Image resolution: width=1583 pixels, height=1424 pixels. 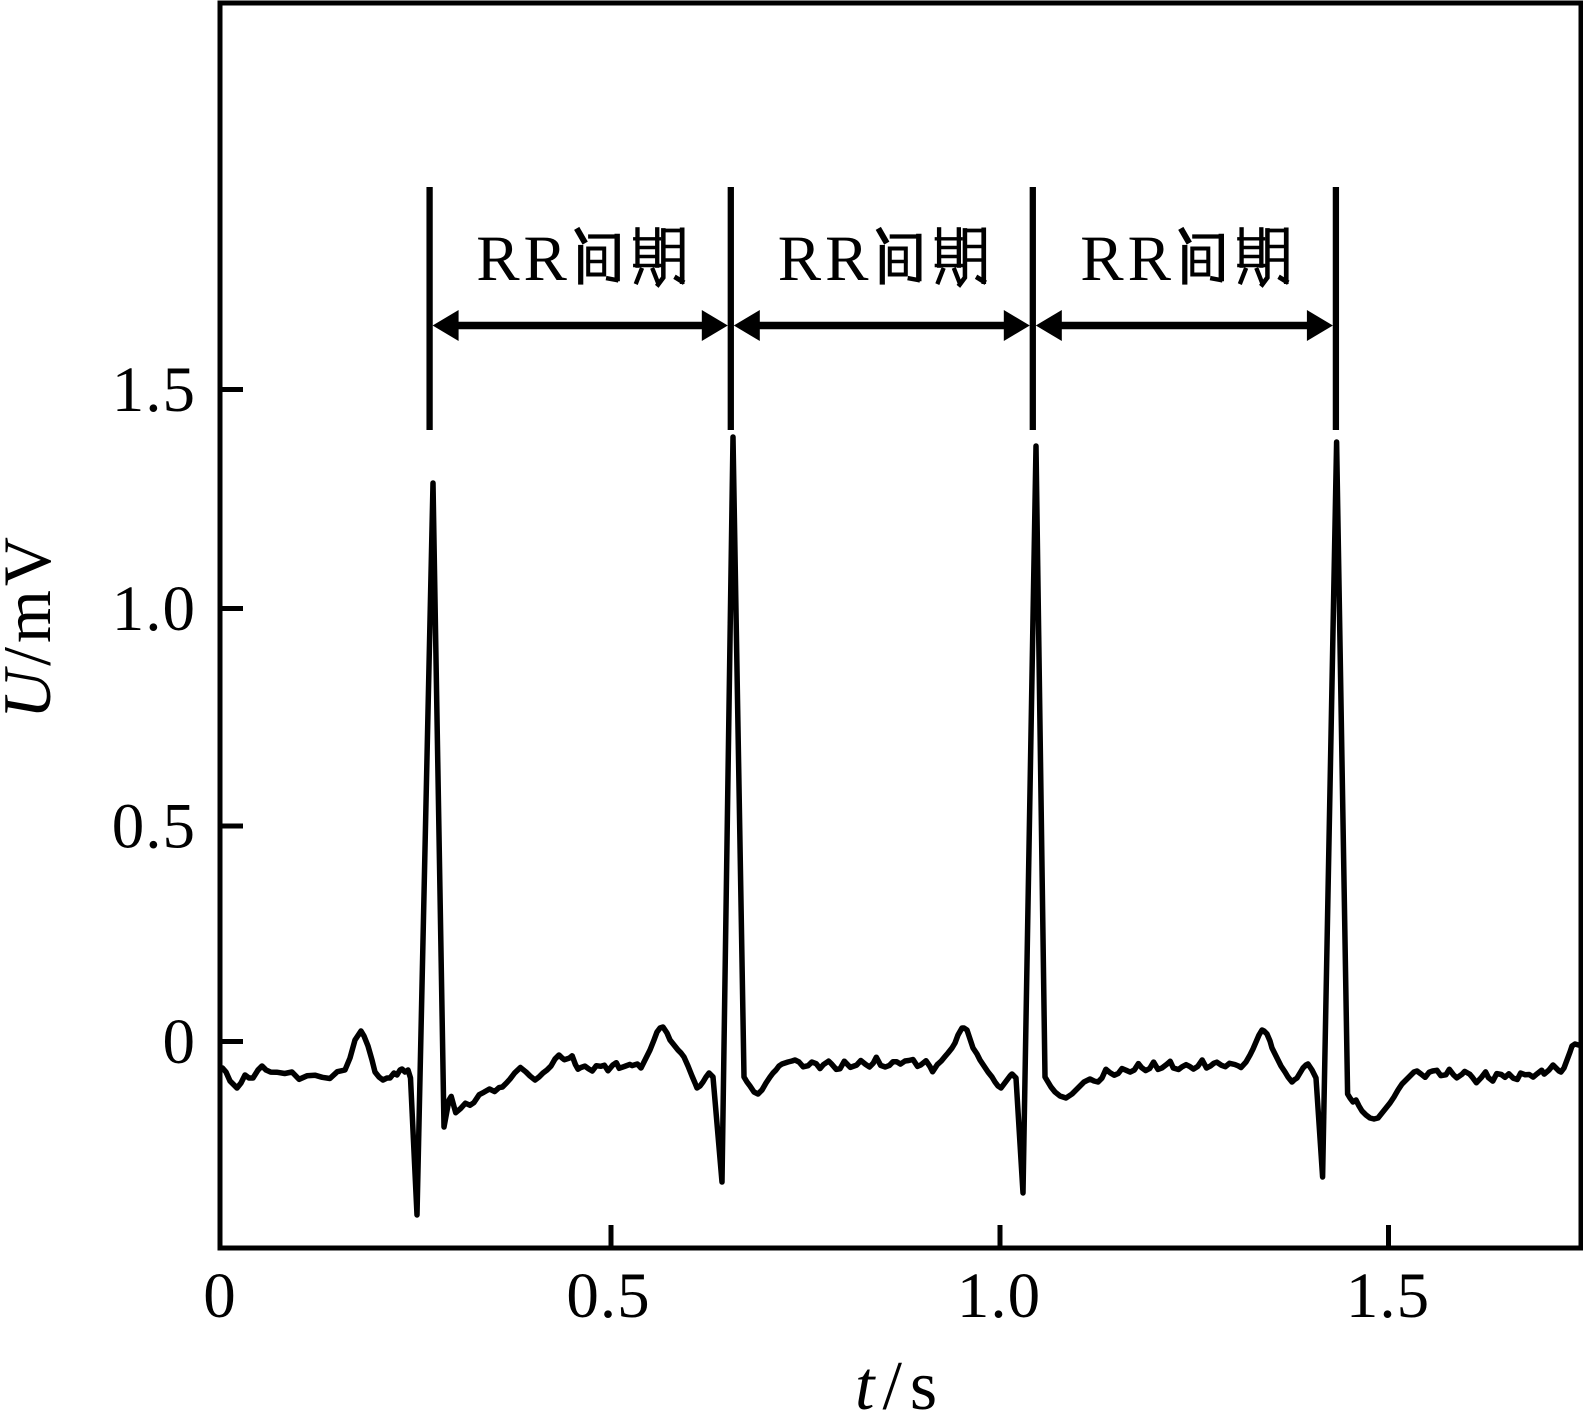 I want to click on svg-text: t/s, so click(x=900, y=1386).